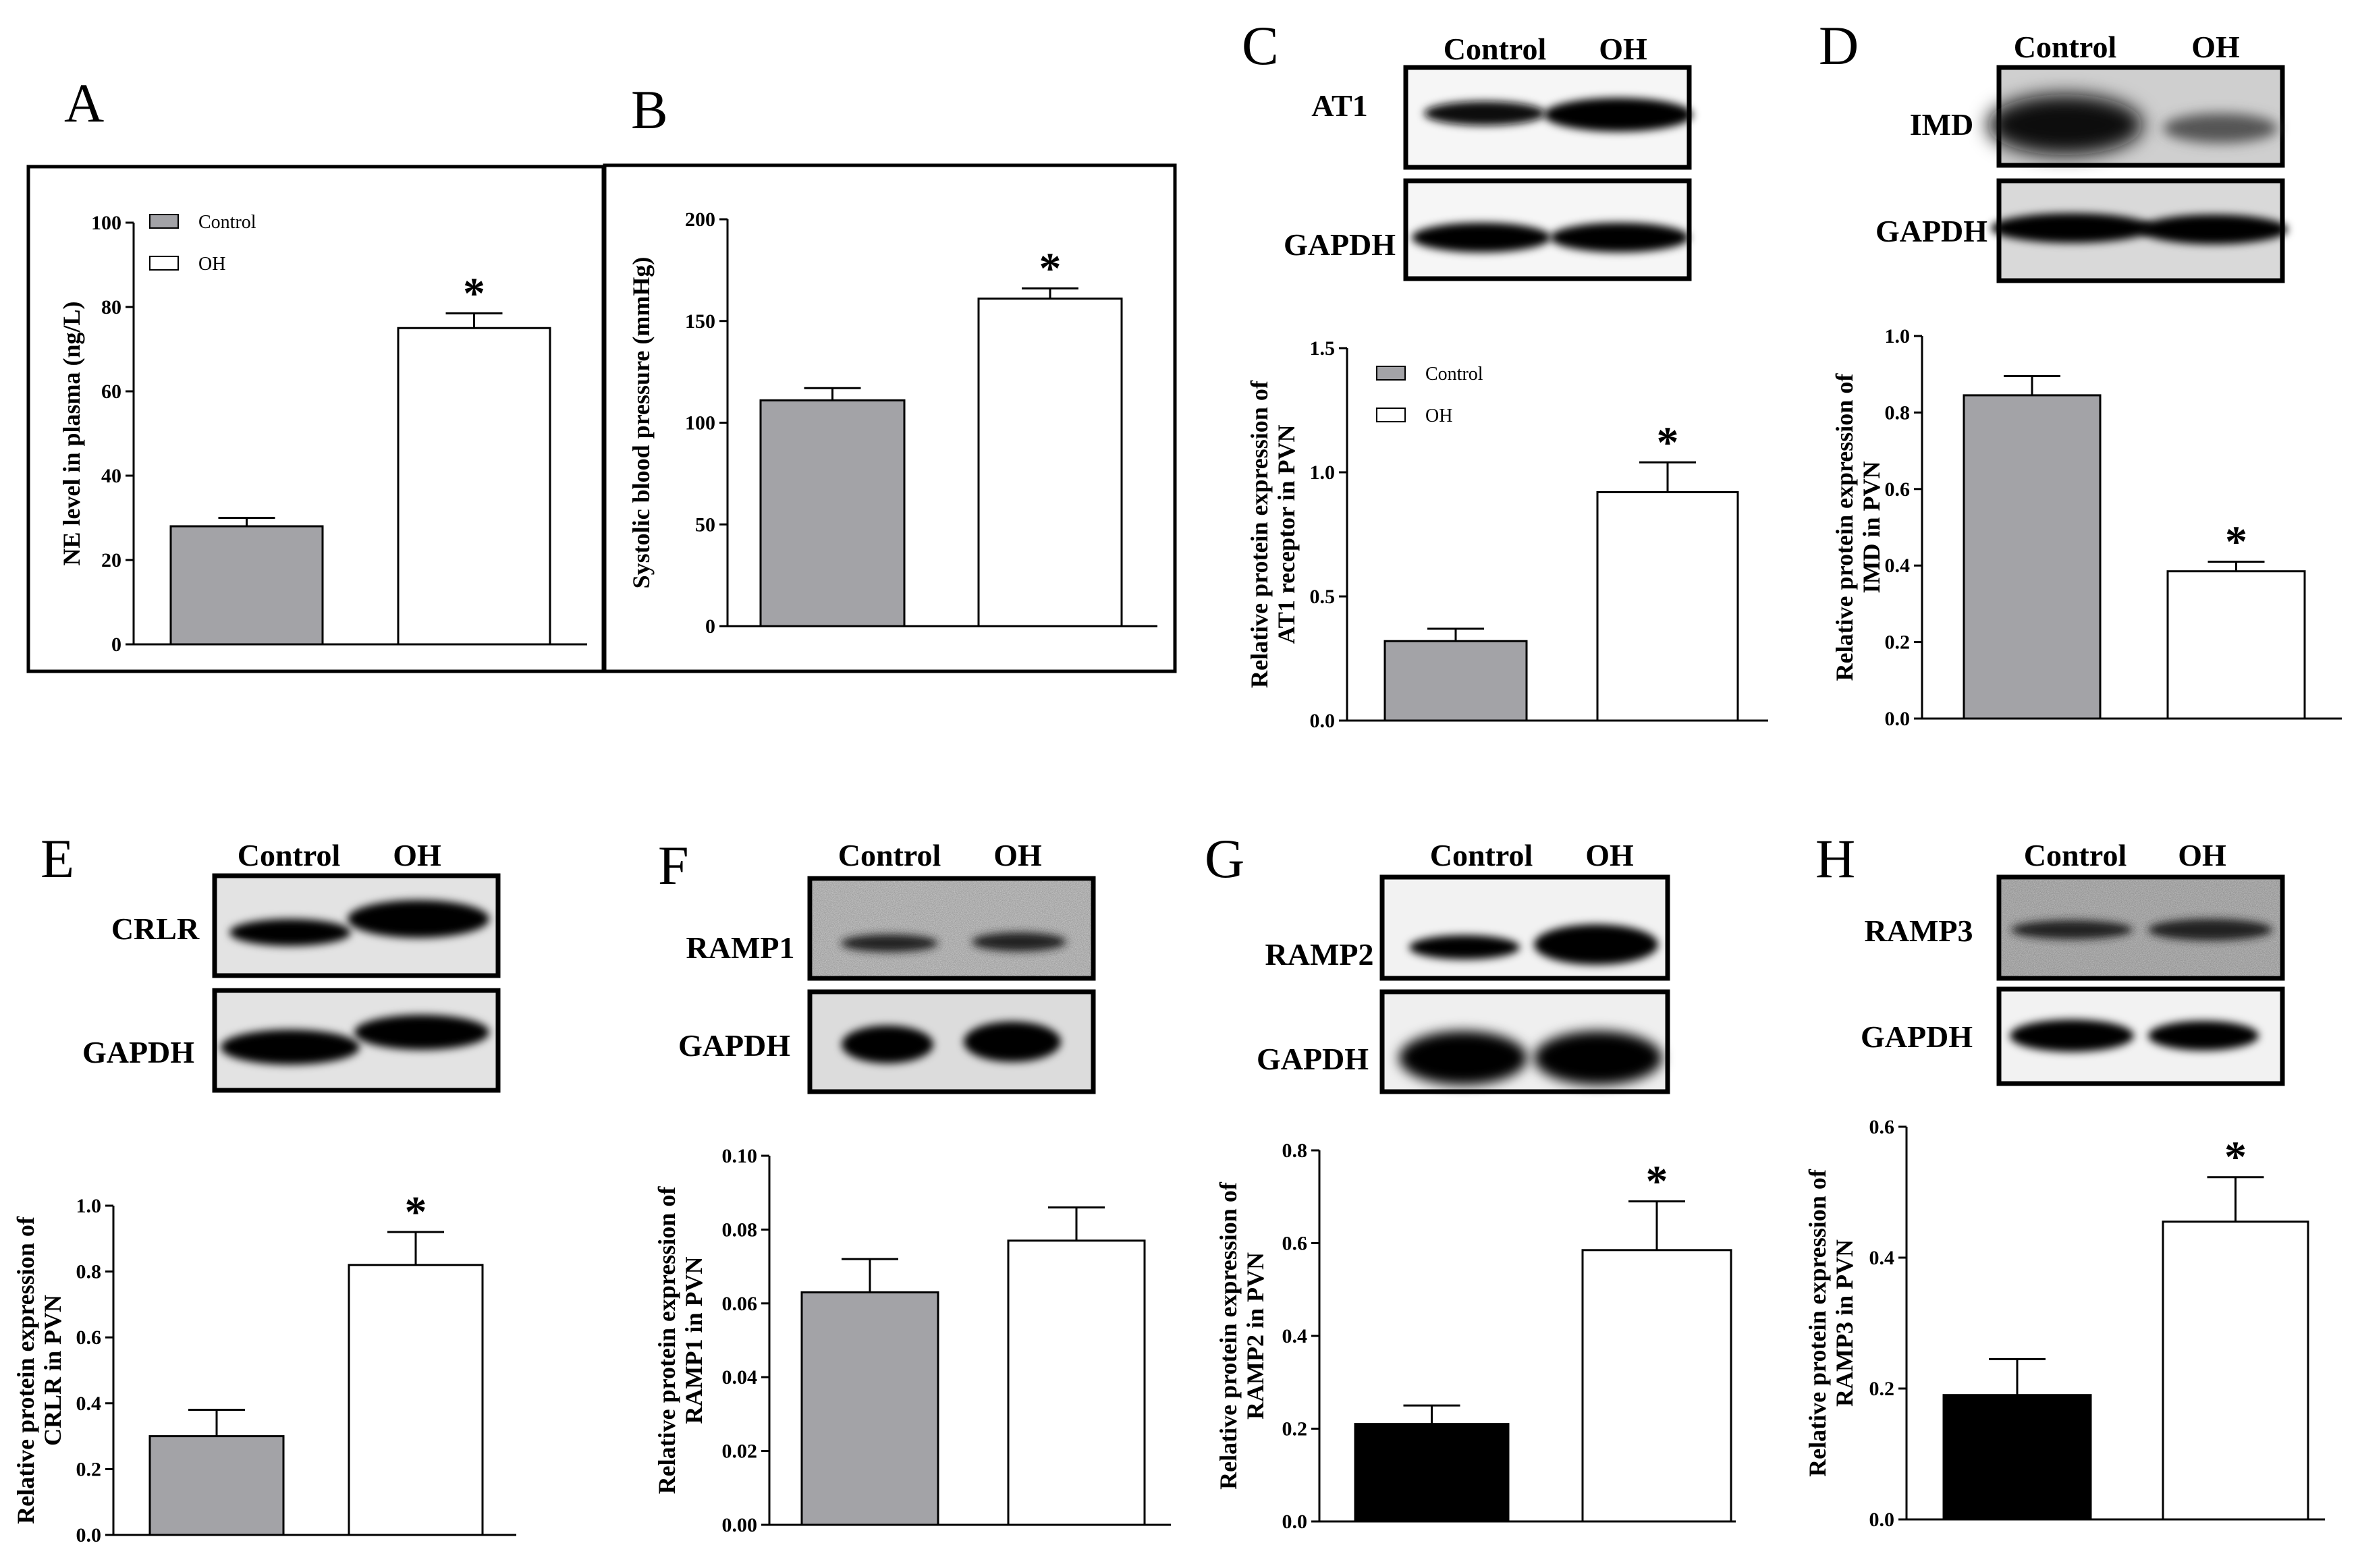  Describe the element at coordinates (289, 855) in the screenshot. I see `blot-e-header-control: Control` at that location.